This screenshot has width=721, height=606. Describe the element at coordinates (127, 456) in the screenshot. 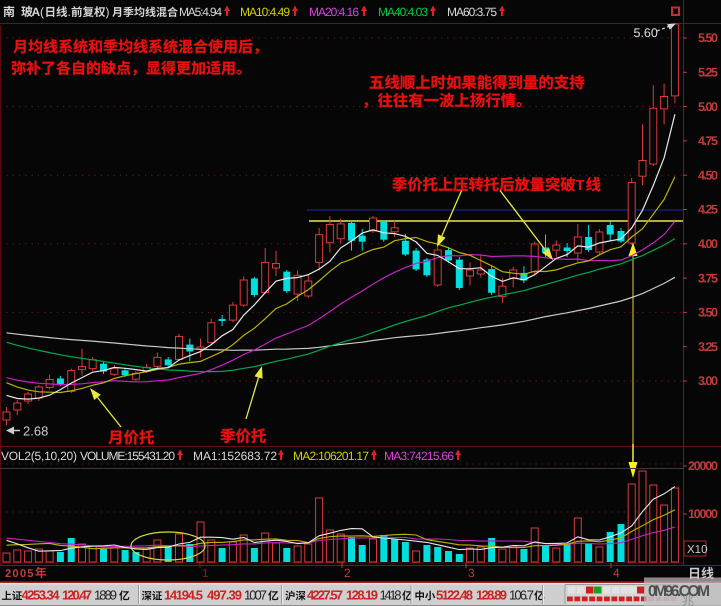

I see `svg-text: VOLUME:155431.20` at that location.